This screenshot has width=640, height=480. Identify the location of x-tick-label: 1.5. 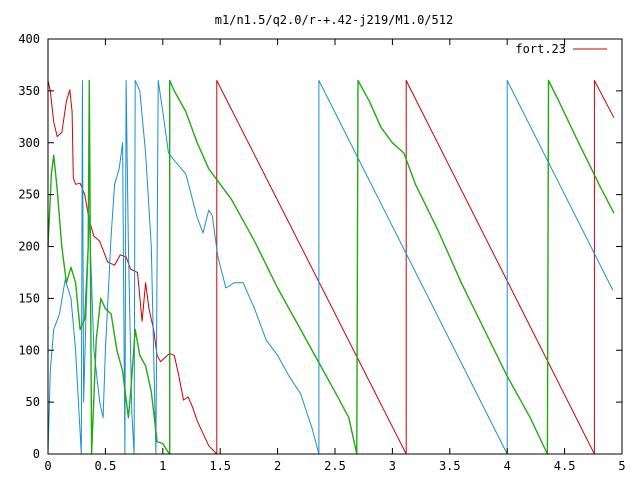
(220, 466).